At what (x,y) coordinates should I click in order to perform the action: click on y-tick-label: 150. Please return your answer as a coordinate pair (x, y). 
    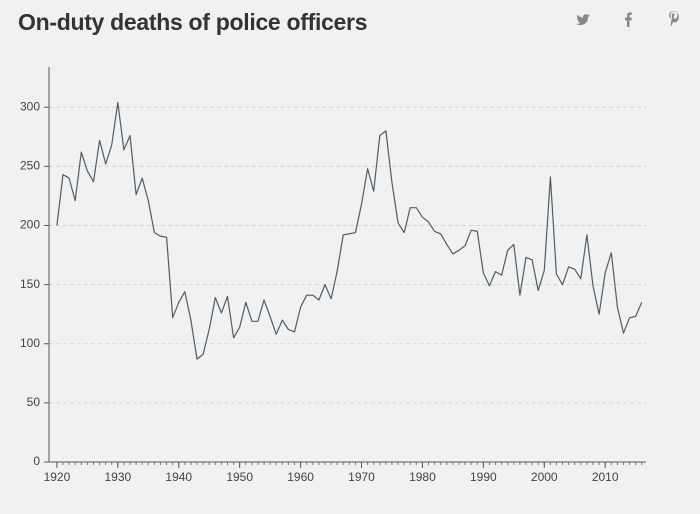
    Looking at the image, I should click on (30, 284).